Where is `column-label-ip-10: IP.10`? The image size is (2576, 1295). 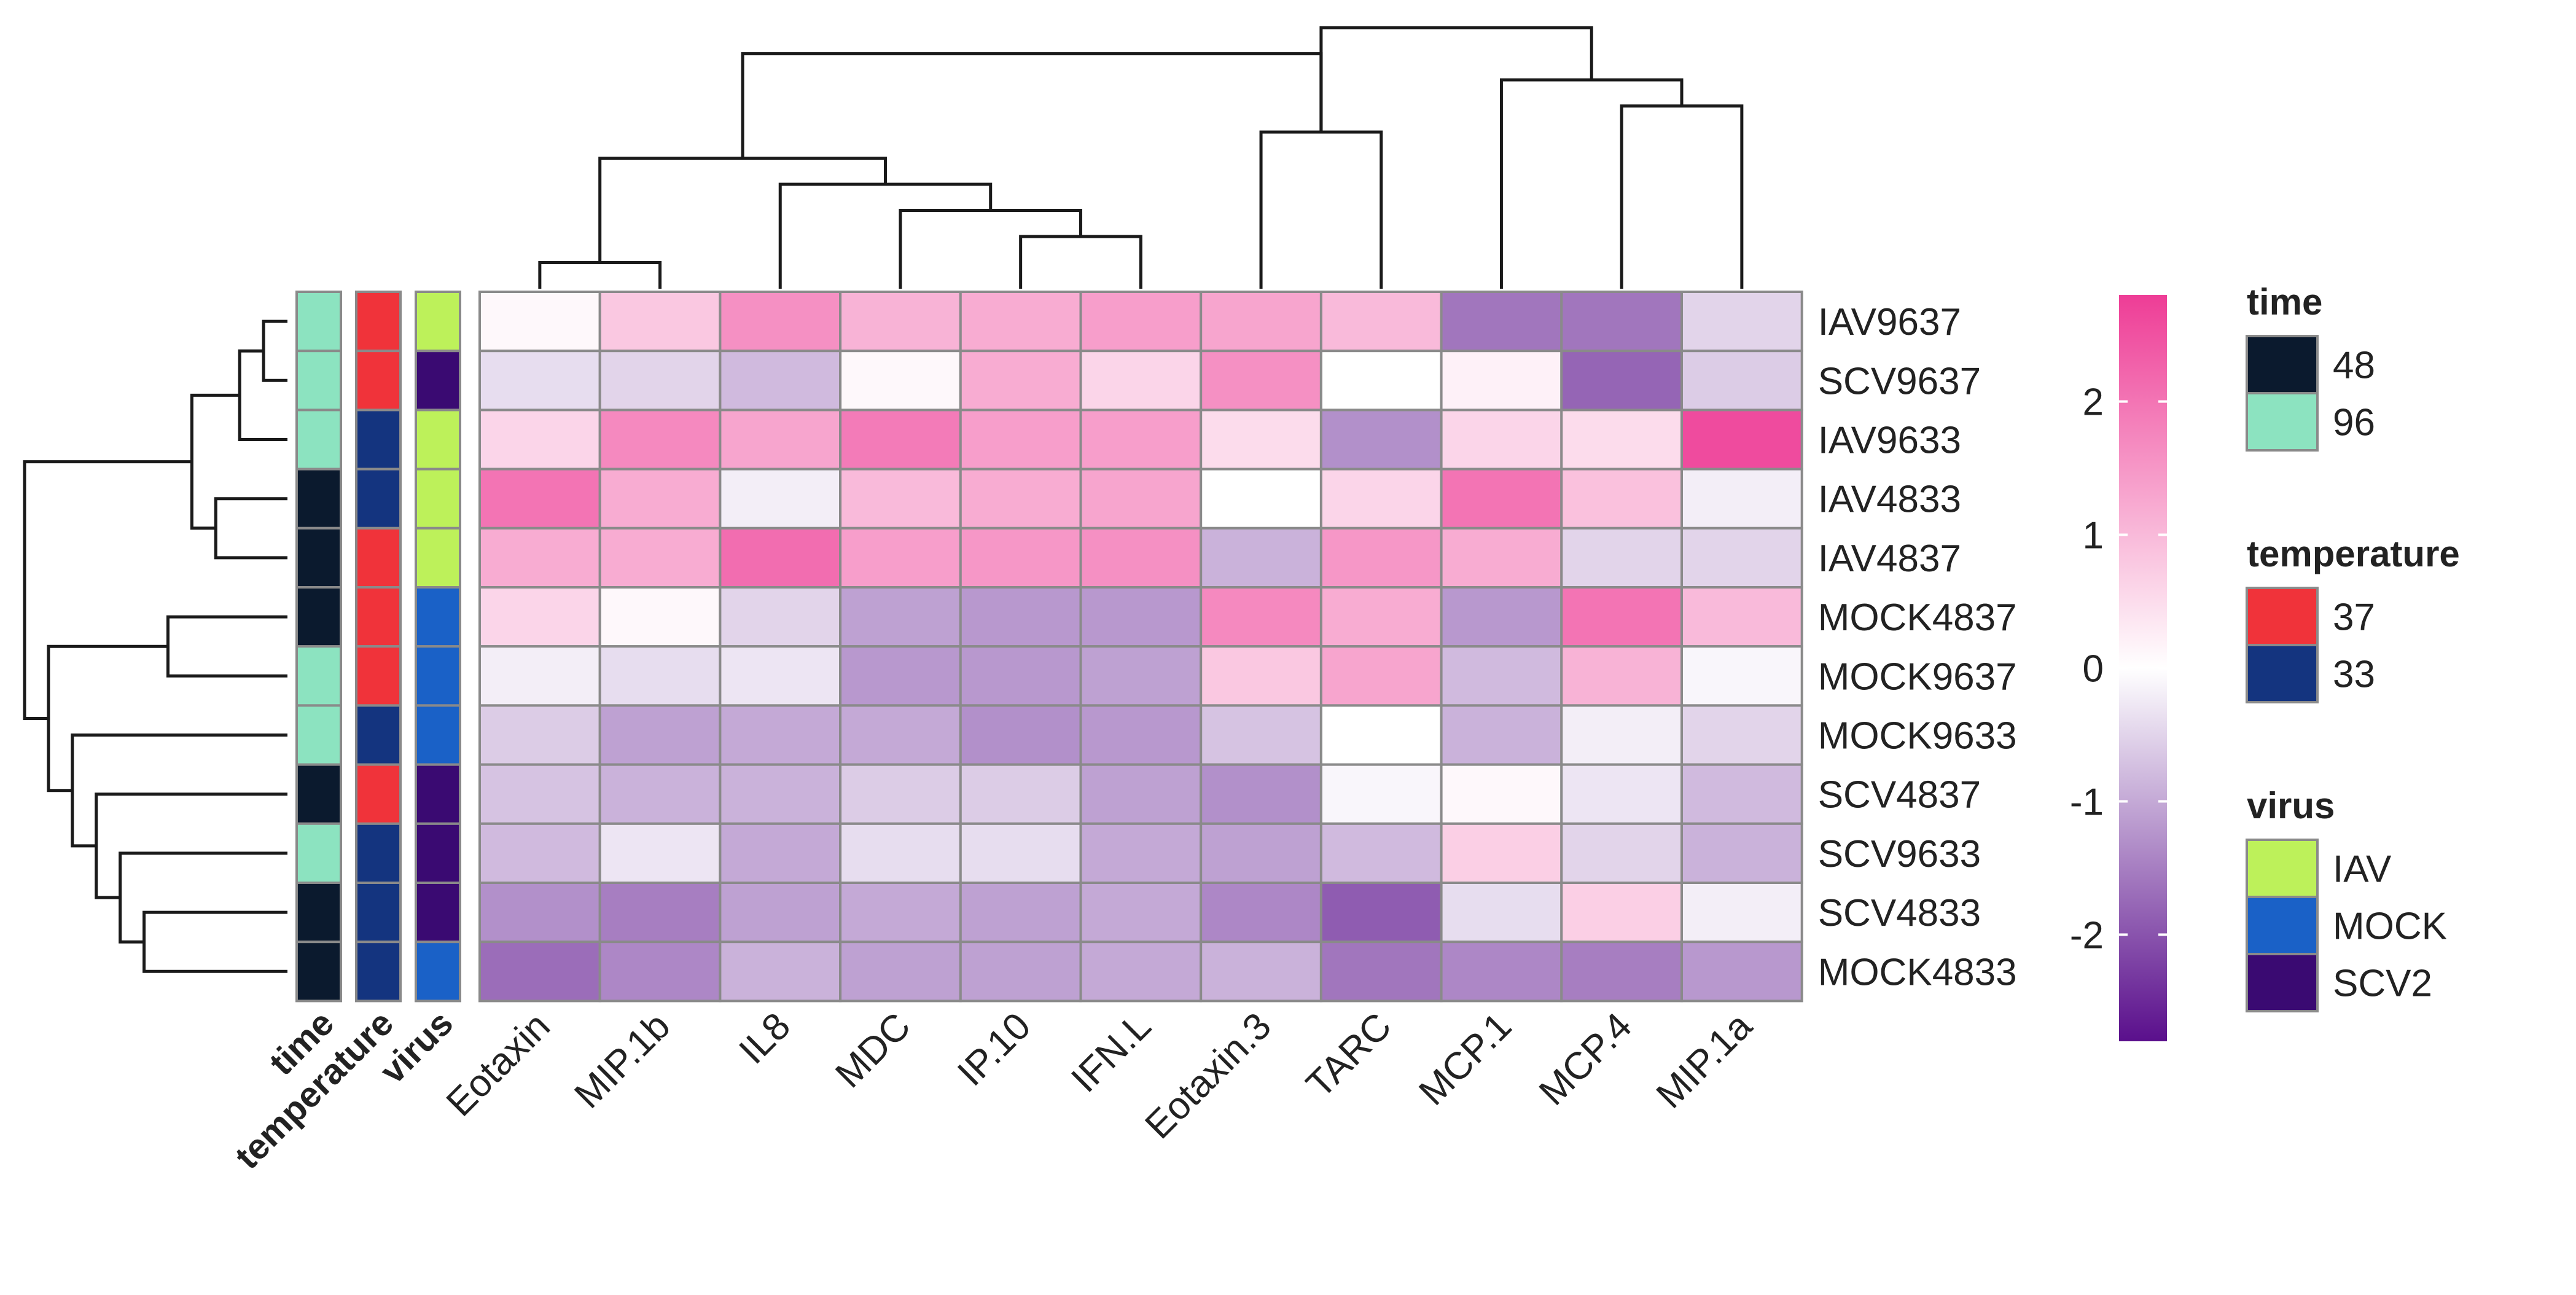
column-label-ip-10: IP.10 is located at coordinates (994, 1050).